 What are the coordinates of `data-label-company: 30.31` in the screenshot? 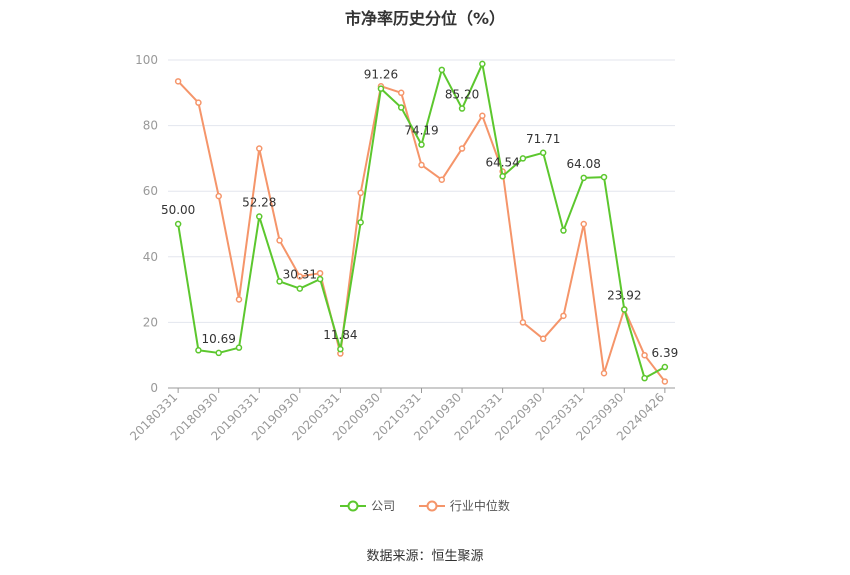 It's located at (300, 275).